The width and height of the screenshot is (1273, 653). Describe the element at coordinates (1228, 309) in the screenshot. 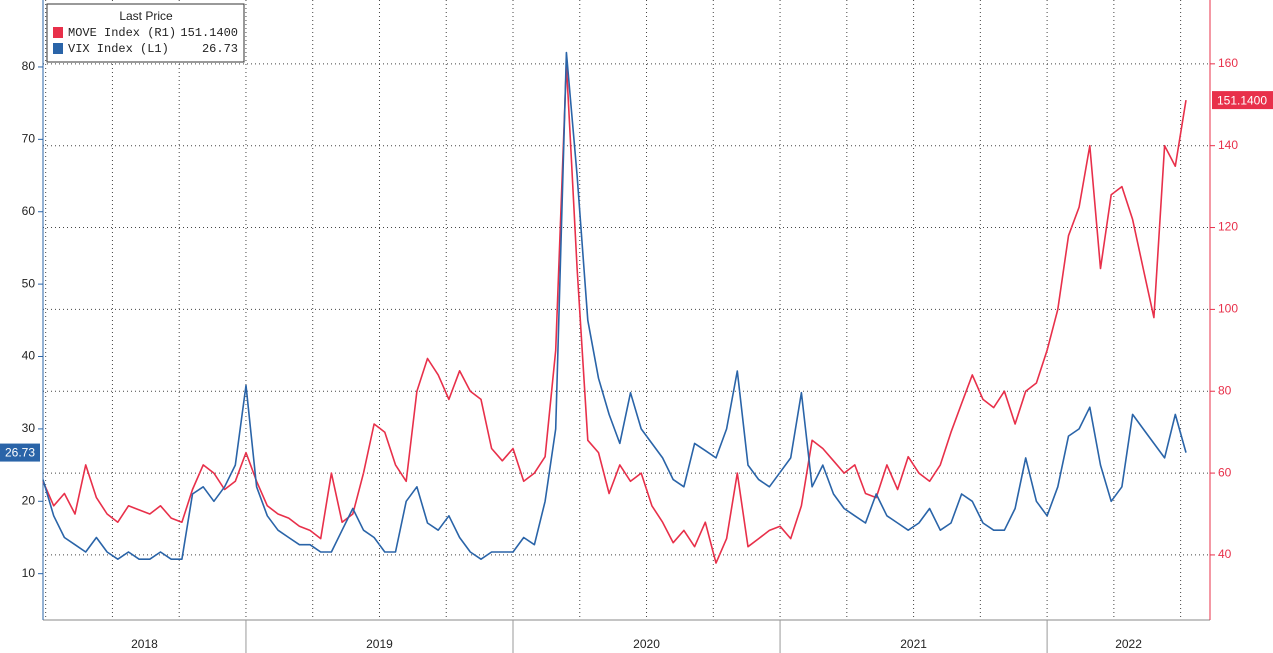

I see `y2-tick-label: 100` at that location.